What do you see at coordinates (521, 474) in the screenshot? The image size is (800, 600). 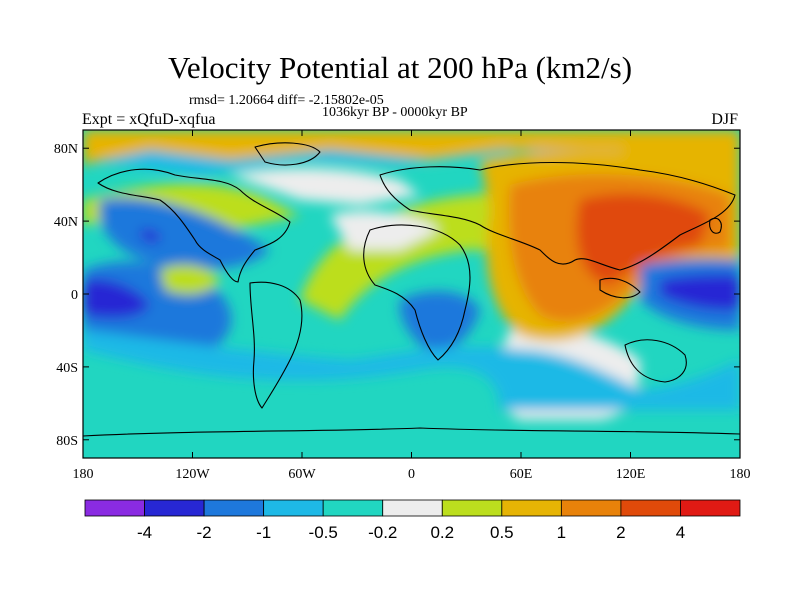 I see `longitude-tick-label: 60E` at bounding box center [521, 474].